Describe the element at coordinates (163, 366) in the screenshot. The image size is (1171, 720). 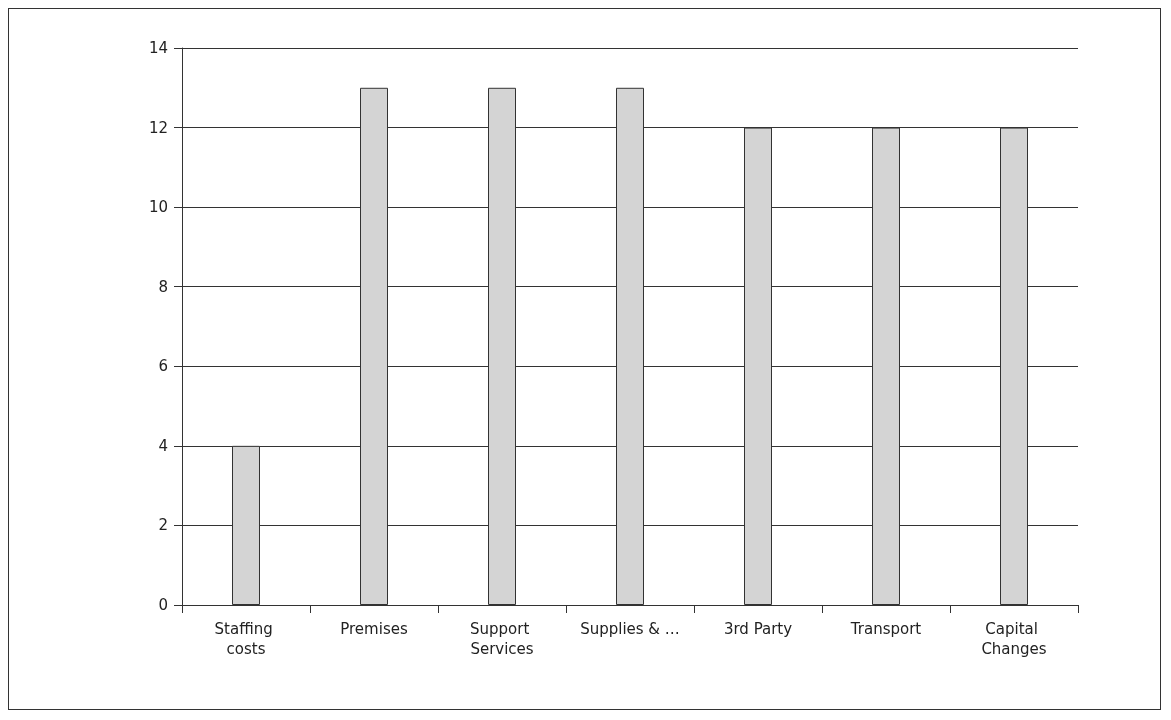
I see `y-tick-label: 6` at that location.